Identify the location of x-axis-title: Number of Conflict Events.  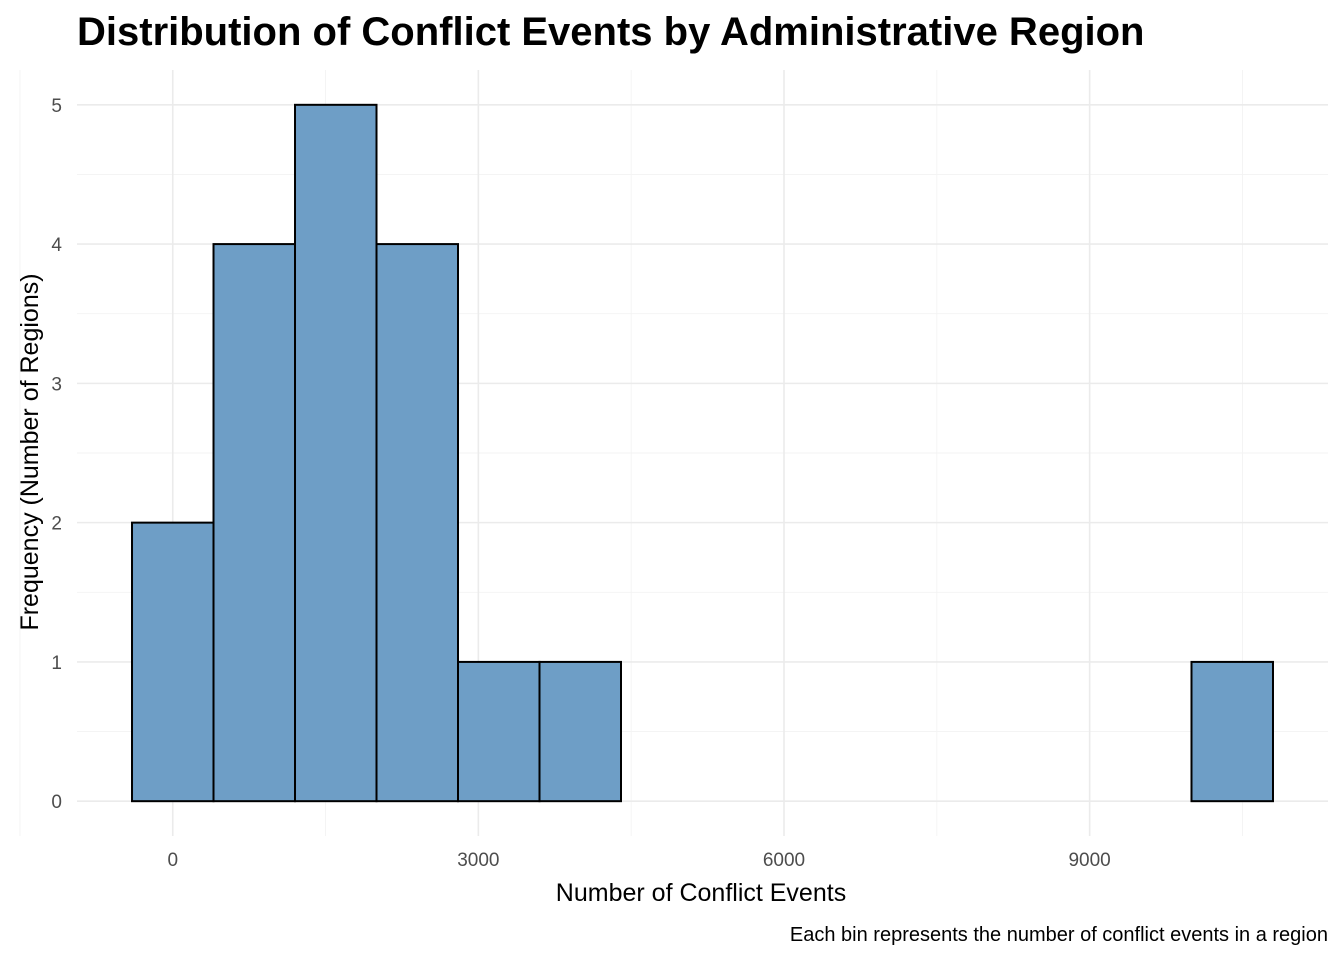
(701, 893).